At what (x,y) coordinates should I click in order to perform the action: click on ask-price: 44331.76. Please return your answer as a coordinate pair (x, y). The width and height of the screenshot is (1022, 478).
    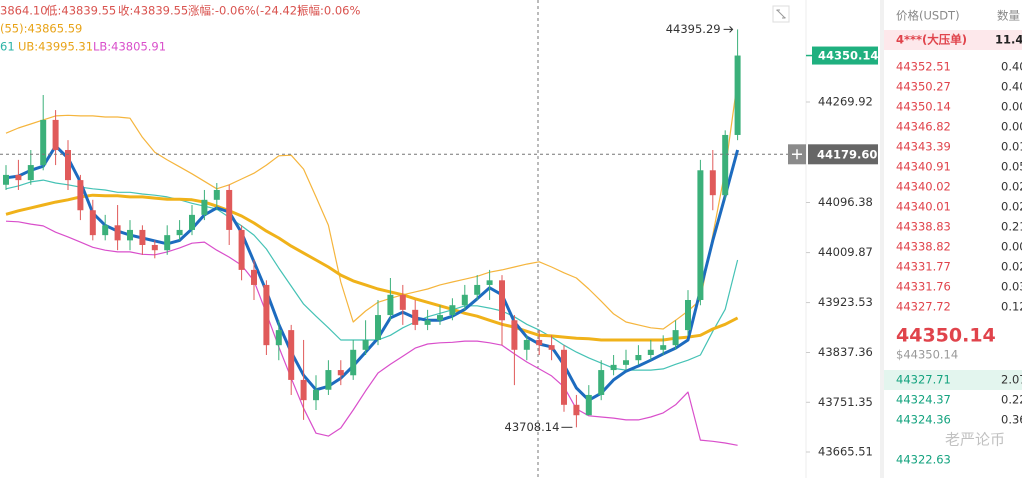
    Looking at the image, I should click on (923, 287).